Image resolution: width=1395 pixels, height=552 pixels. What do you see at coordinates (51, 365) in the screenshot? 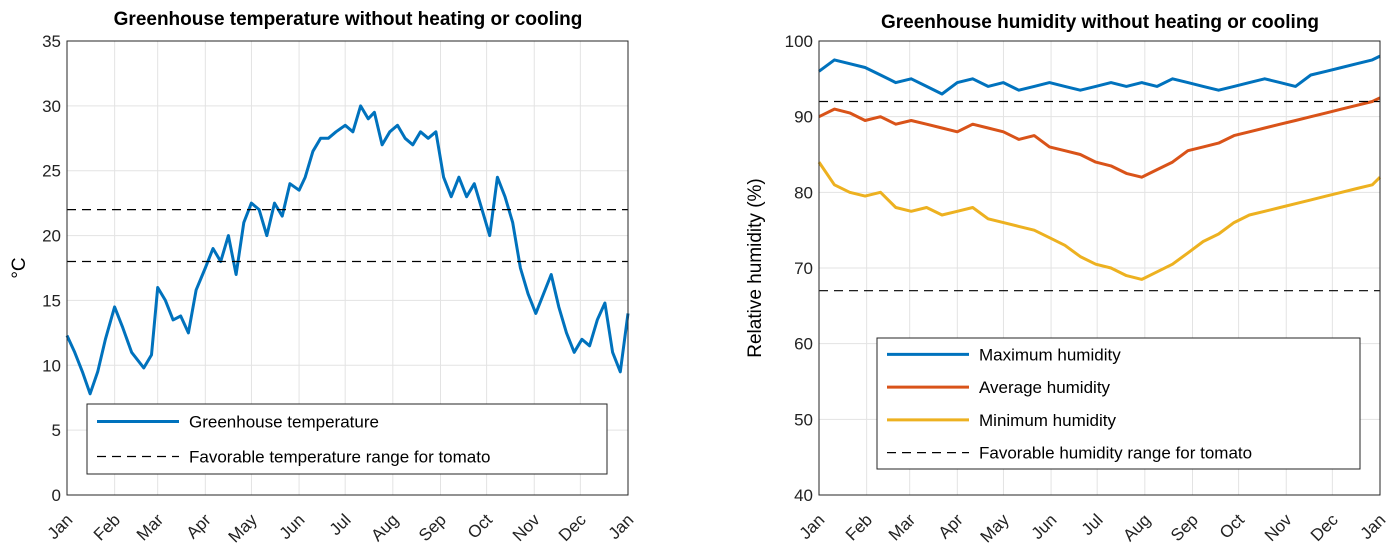
I see `y-tick-label: 10` at bounding box center [51, 365].